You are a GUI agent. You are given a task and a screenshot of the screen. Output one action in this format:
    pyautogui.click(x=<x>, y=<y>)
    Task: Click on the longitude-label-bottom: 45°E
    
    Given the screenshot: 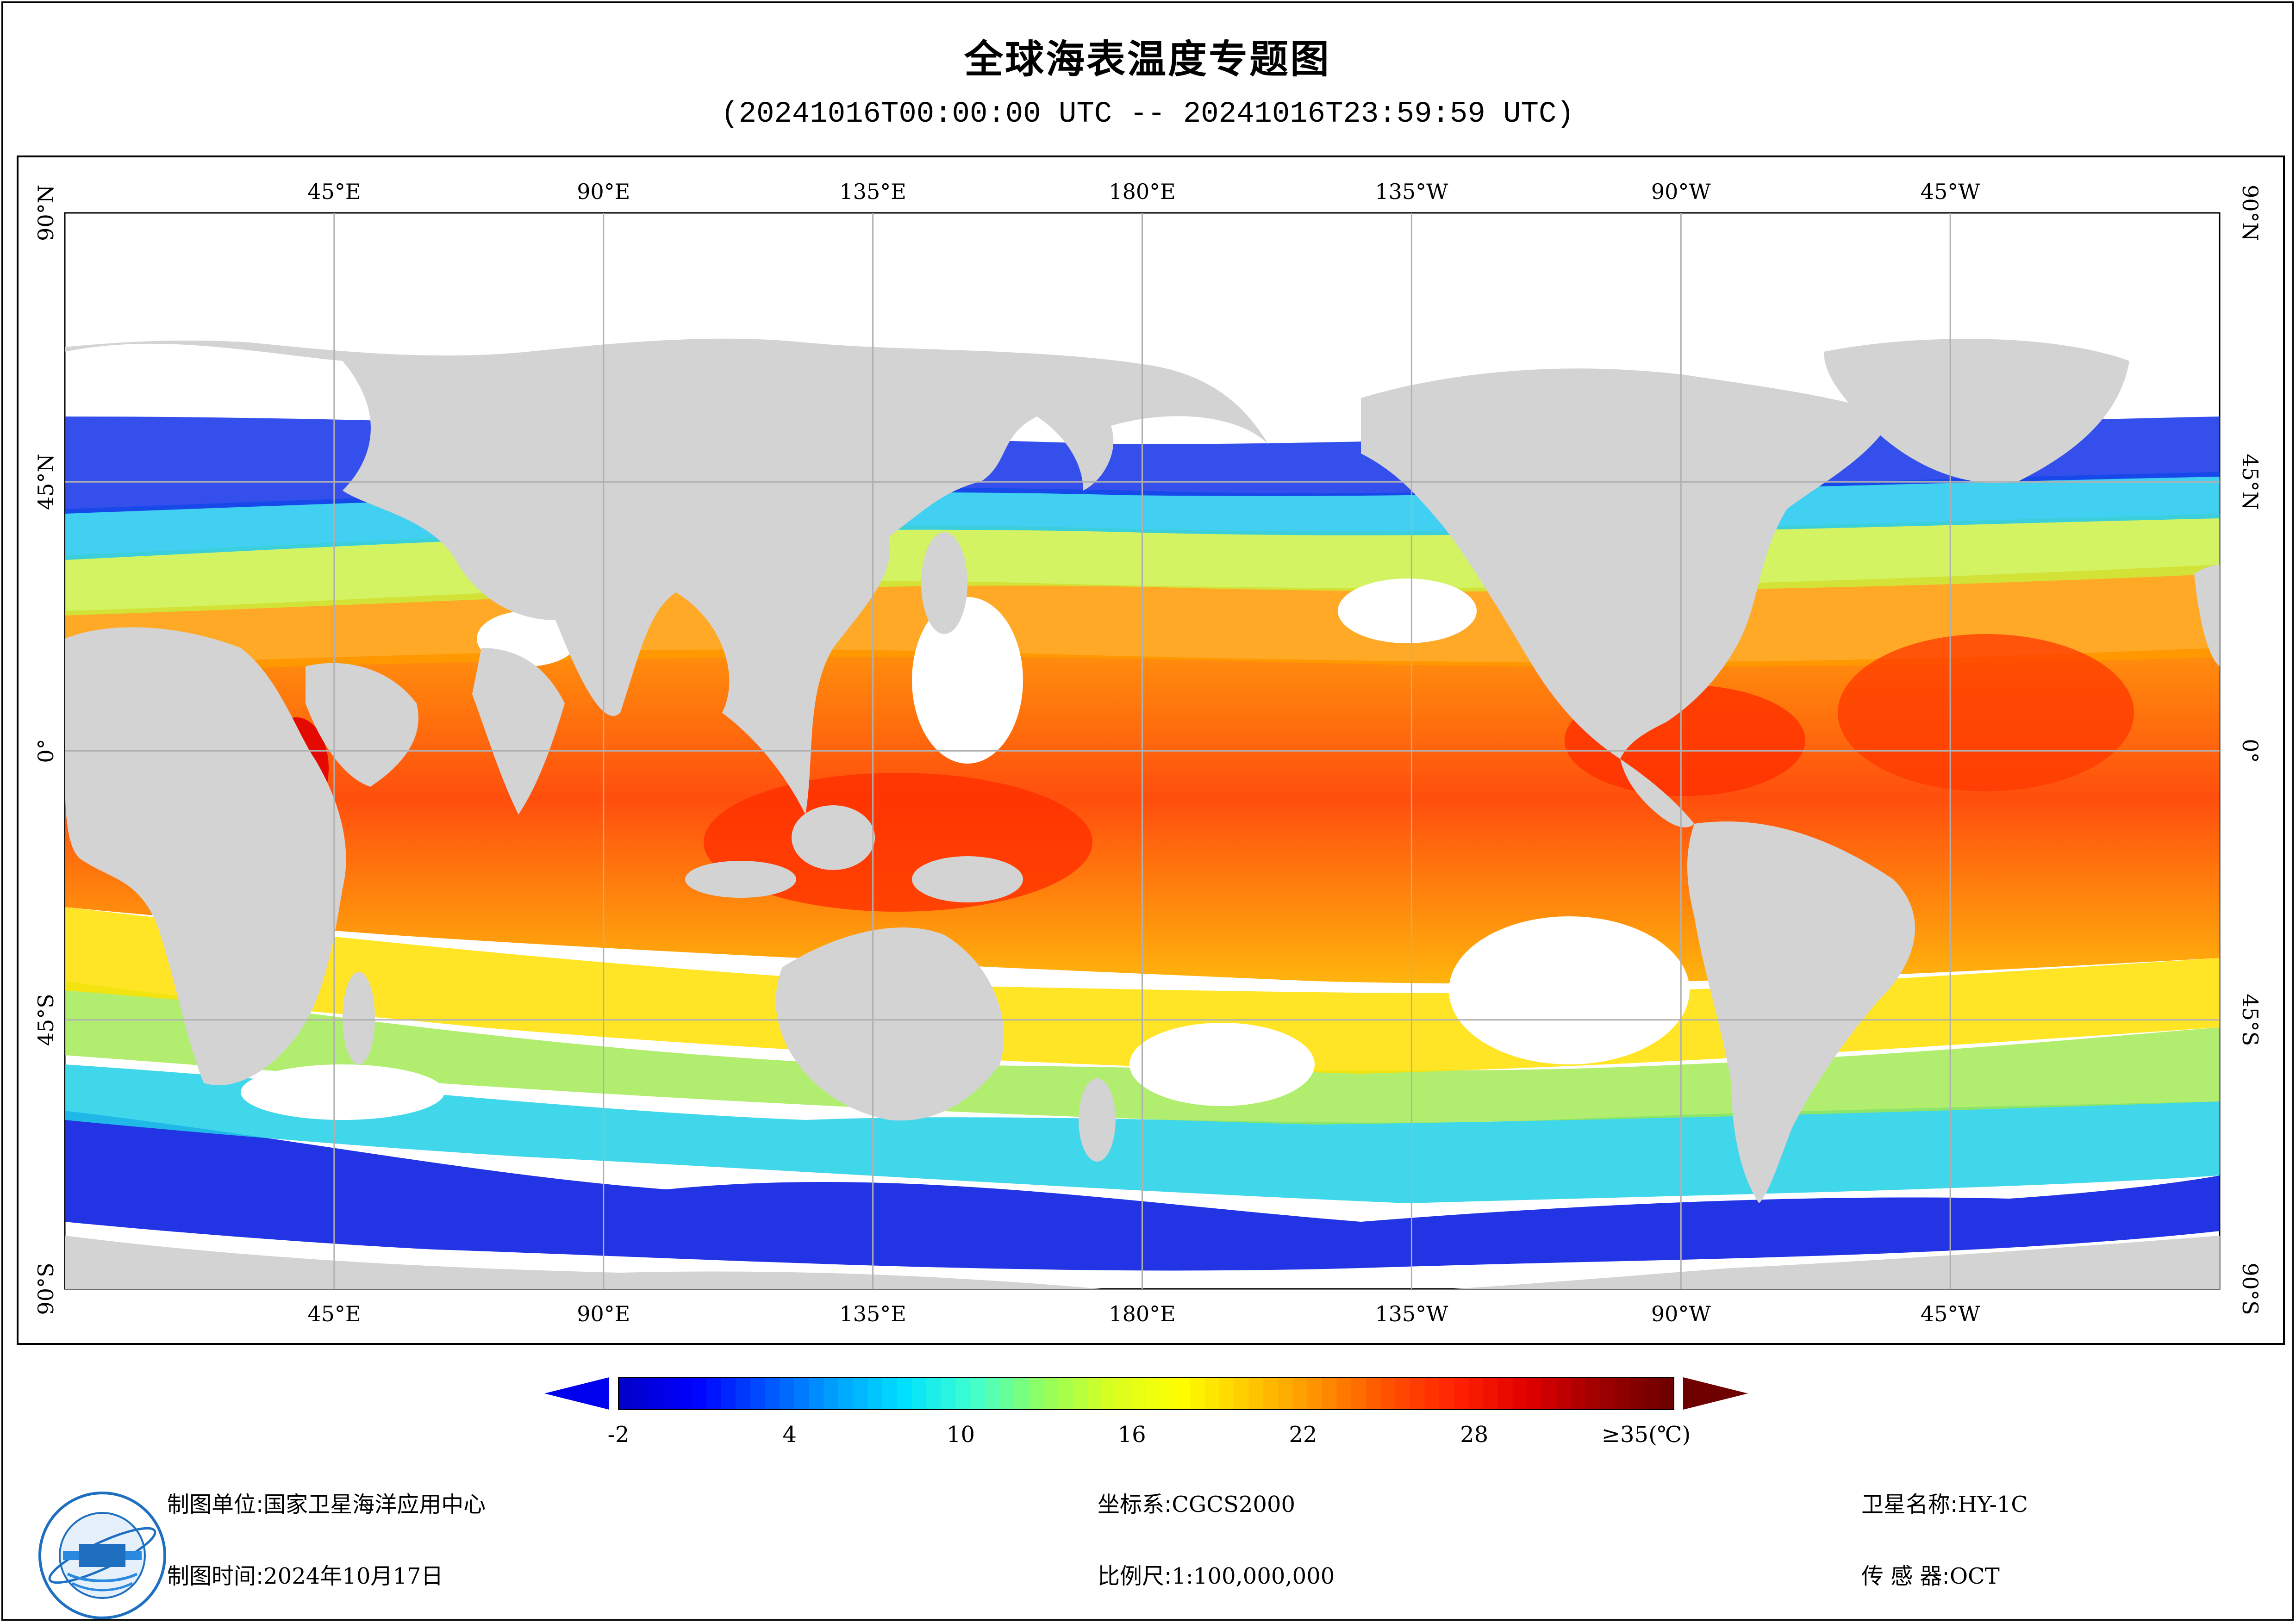 What is the action you would take?
    pyautogui.click(x=334, y=1313)
    